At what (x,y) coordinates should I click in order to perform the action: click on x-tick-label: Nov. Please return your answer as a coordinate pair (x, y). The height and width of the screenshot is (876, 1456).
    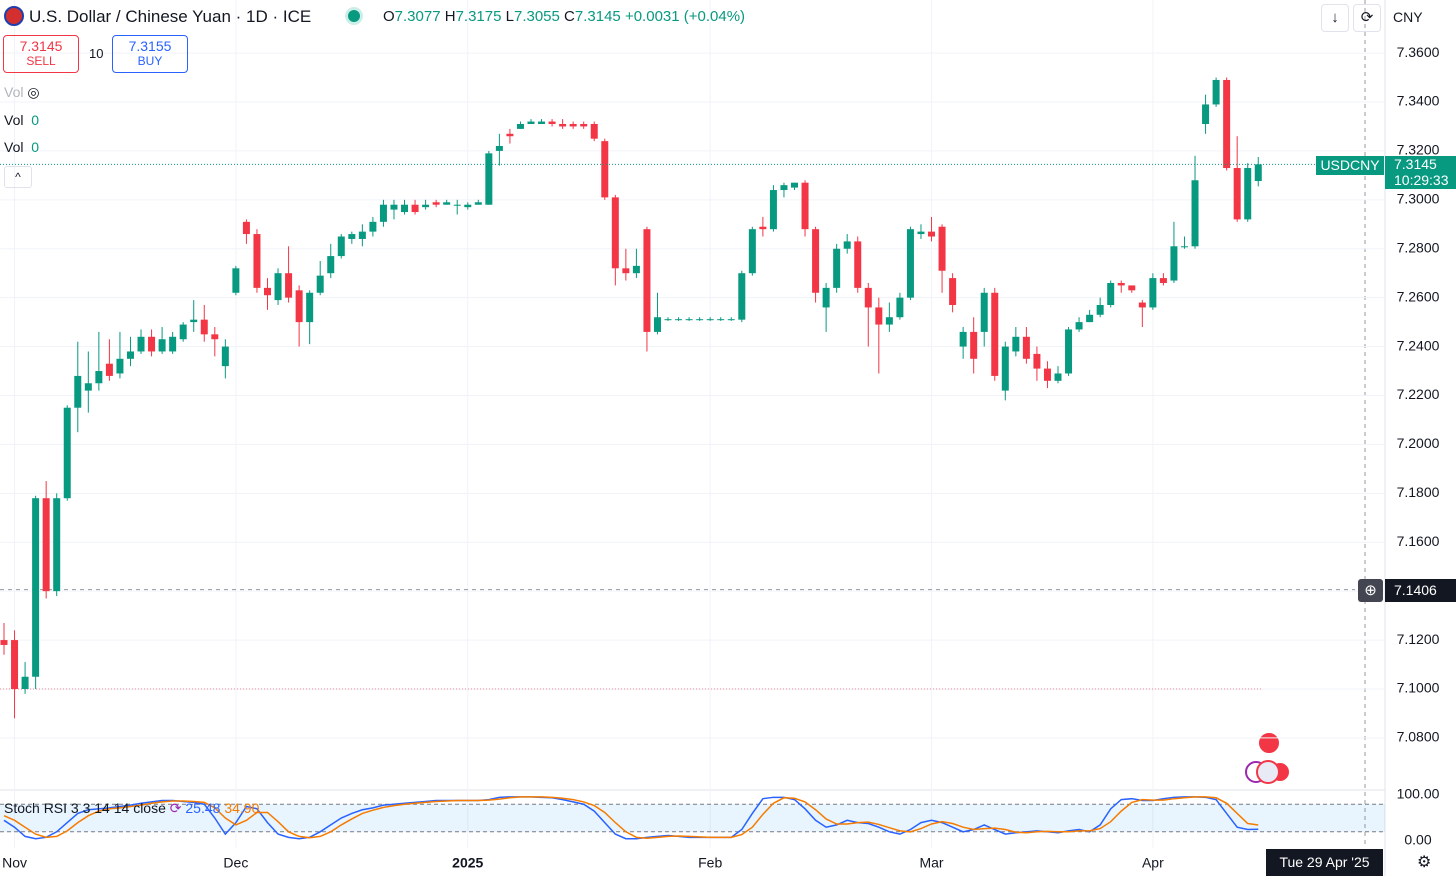
    Looking at the image, I should click on (14, 863).